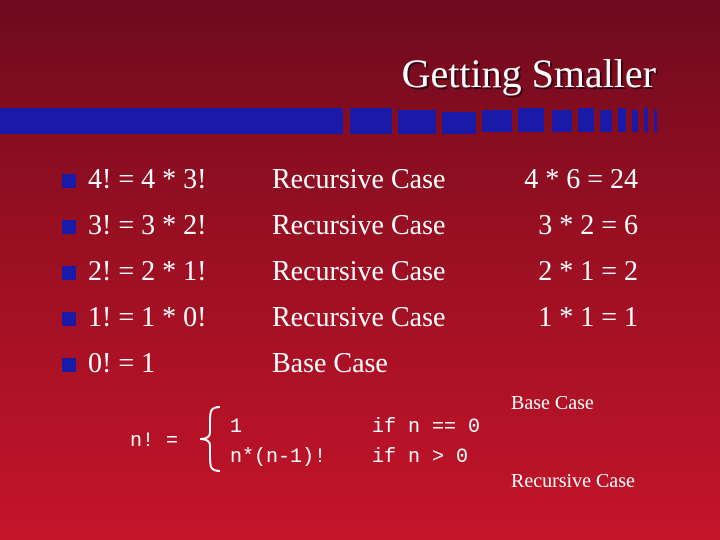  I want to click on base-case-expression: 1, so click(236, 427).